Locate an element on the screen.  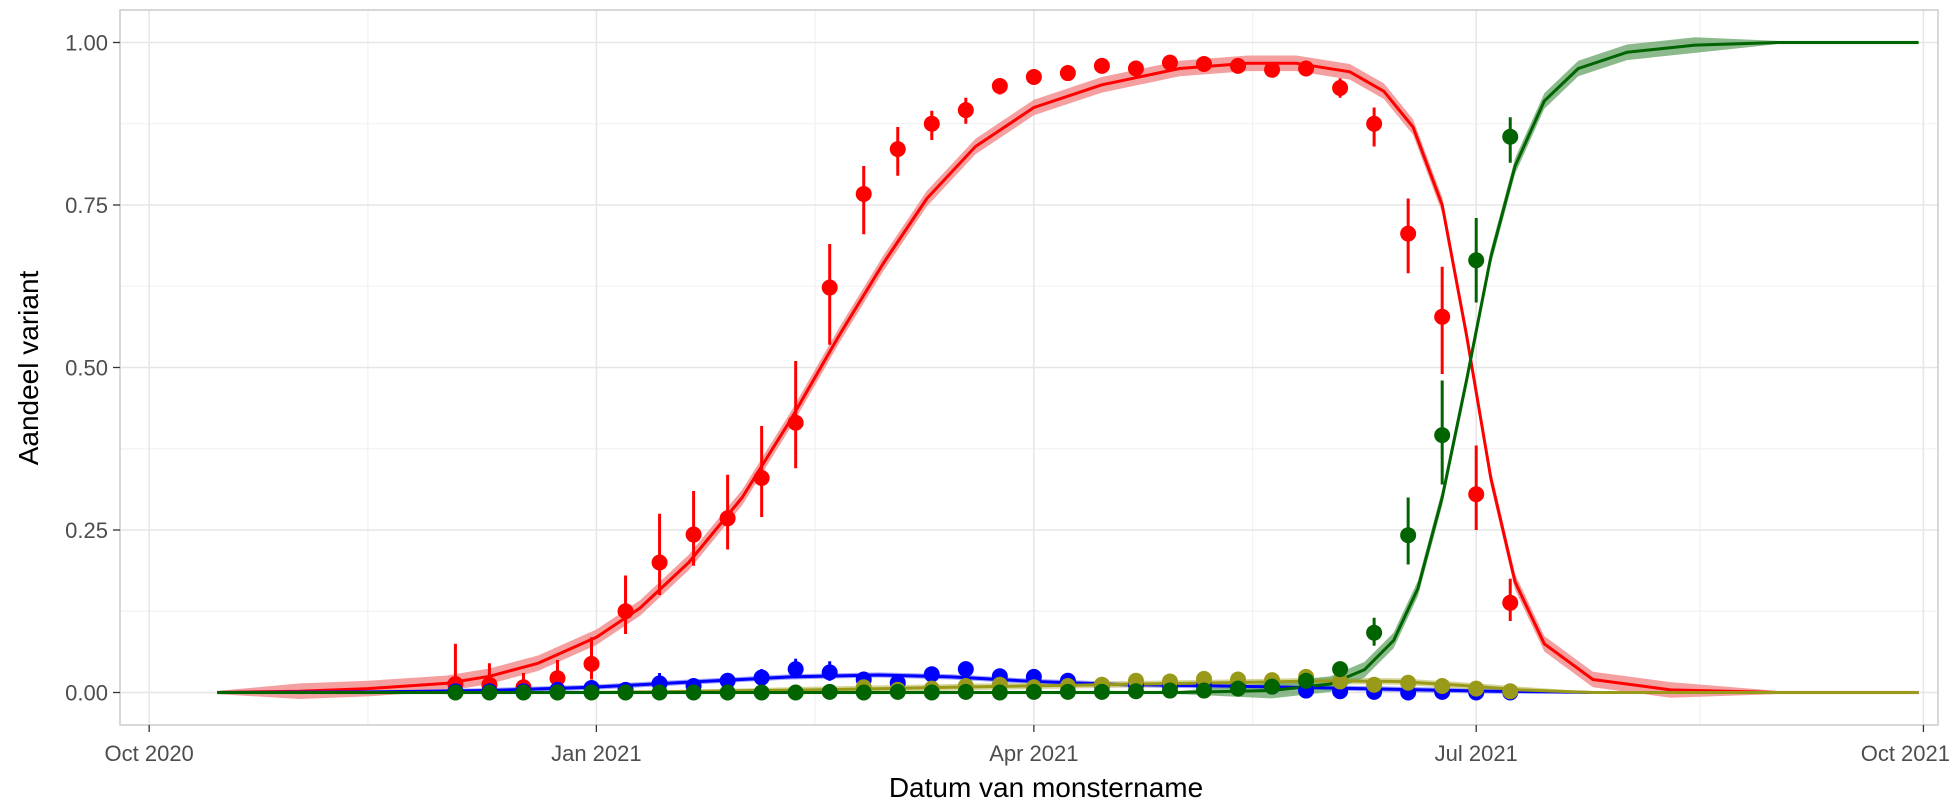
x-tick-label: Oct 2020 is located at coordinates (149, 753).